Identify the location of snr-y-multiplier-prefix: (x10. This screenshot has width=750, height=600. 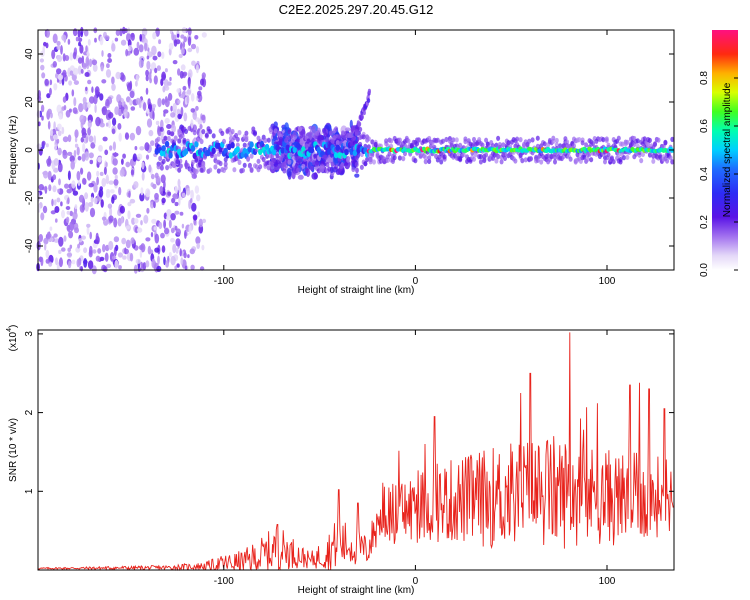
(13, 341).